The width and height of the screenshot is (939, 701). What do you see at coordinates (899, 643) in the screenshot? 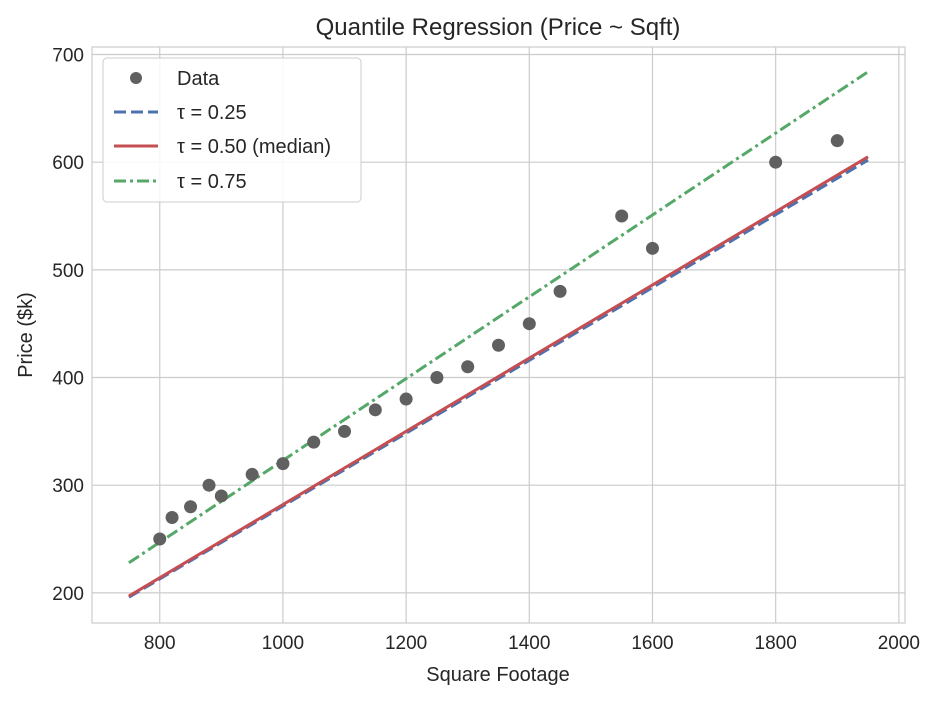
I see `x-tick-label: 2000` at bounding box center [899, 643].